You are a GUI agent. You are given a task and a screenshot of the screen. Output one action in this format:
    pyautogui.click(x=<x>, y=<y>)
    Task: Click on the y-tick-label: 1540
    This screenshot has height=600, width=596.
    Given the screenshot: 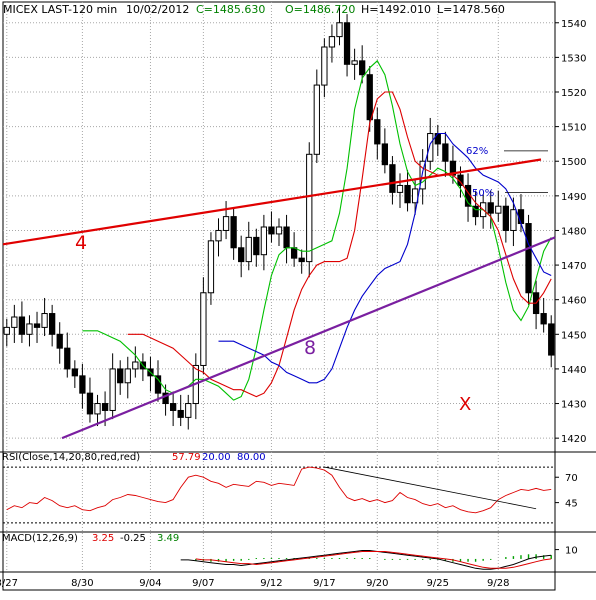 What is the action you would take?
    pyautogui.click(x=573, y=24)
    